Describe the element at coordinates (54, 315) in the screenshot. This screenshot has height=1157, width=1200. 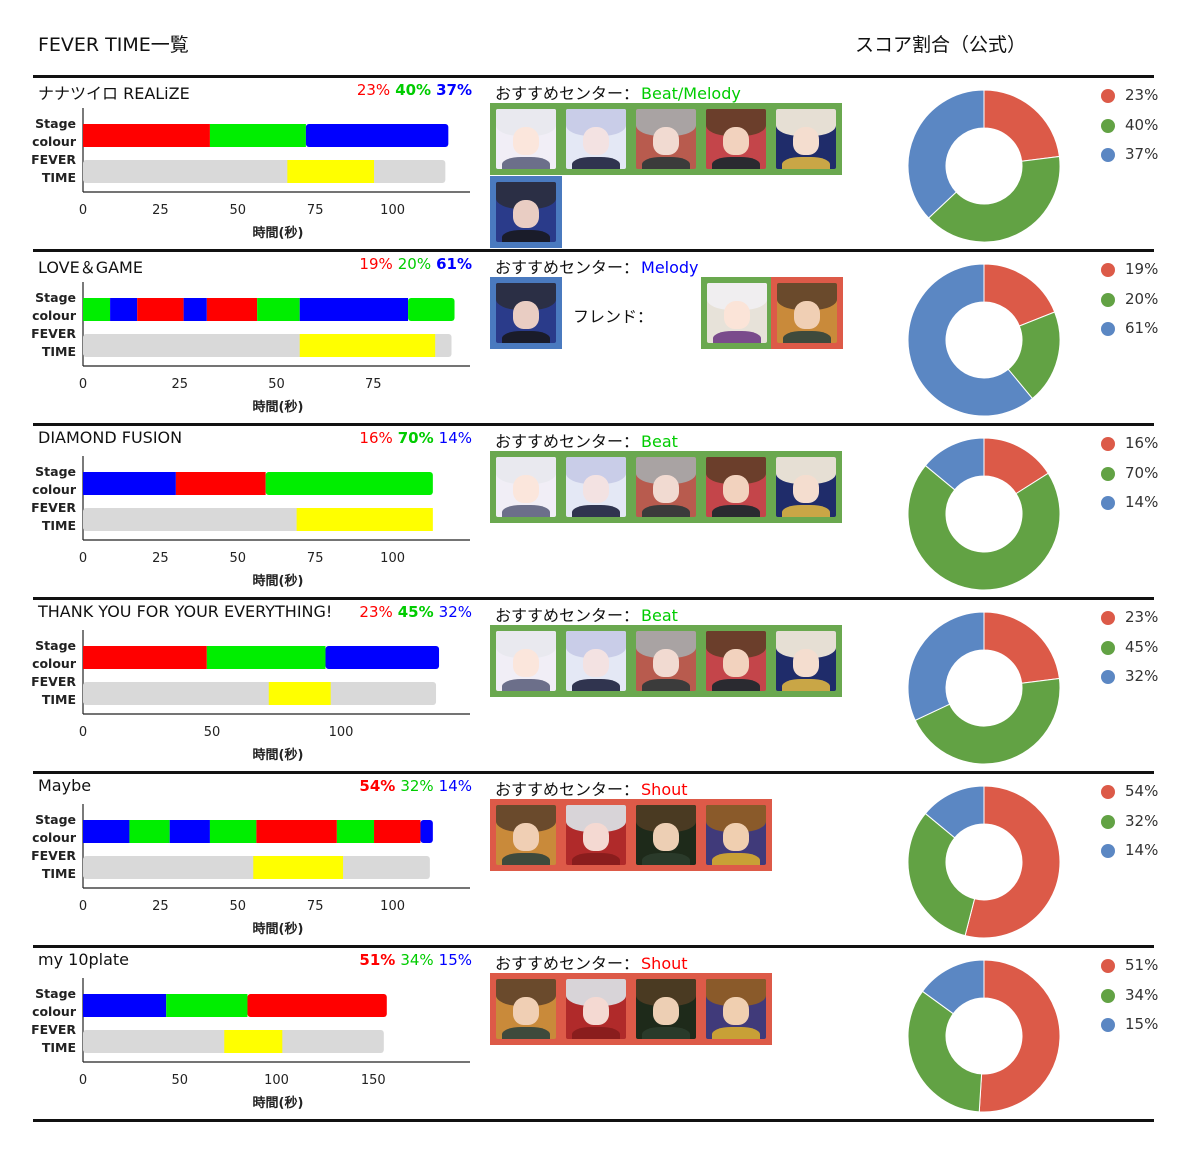
I see `axis-label-colour: colour` at that location.